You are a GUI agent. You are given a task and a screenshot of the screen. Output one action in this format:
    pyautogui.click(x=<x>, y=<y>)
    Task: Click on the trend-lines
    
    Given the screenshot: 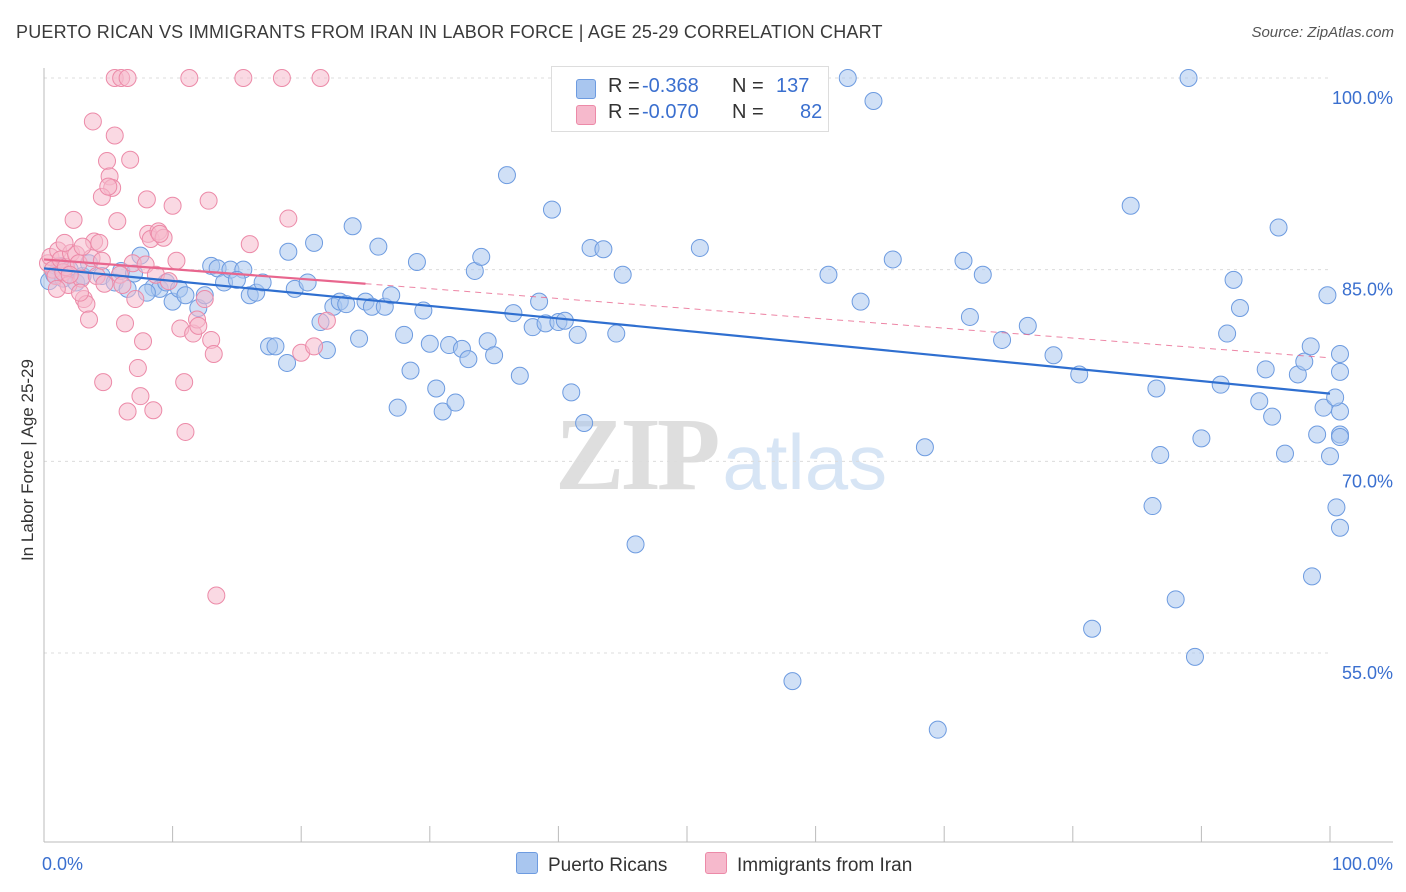 What is the action you would take?
    pyautogui.click(x=687, y=326)
    